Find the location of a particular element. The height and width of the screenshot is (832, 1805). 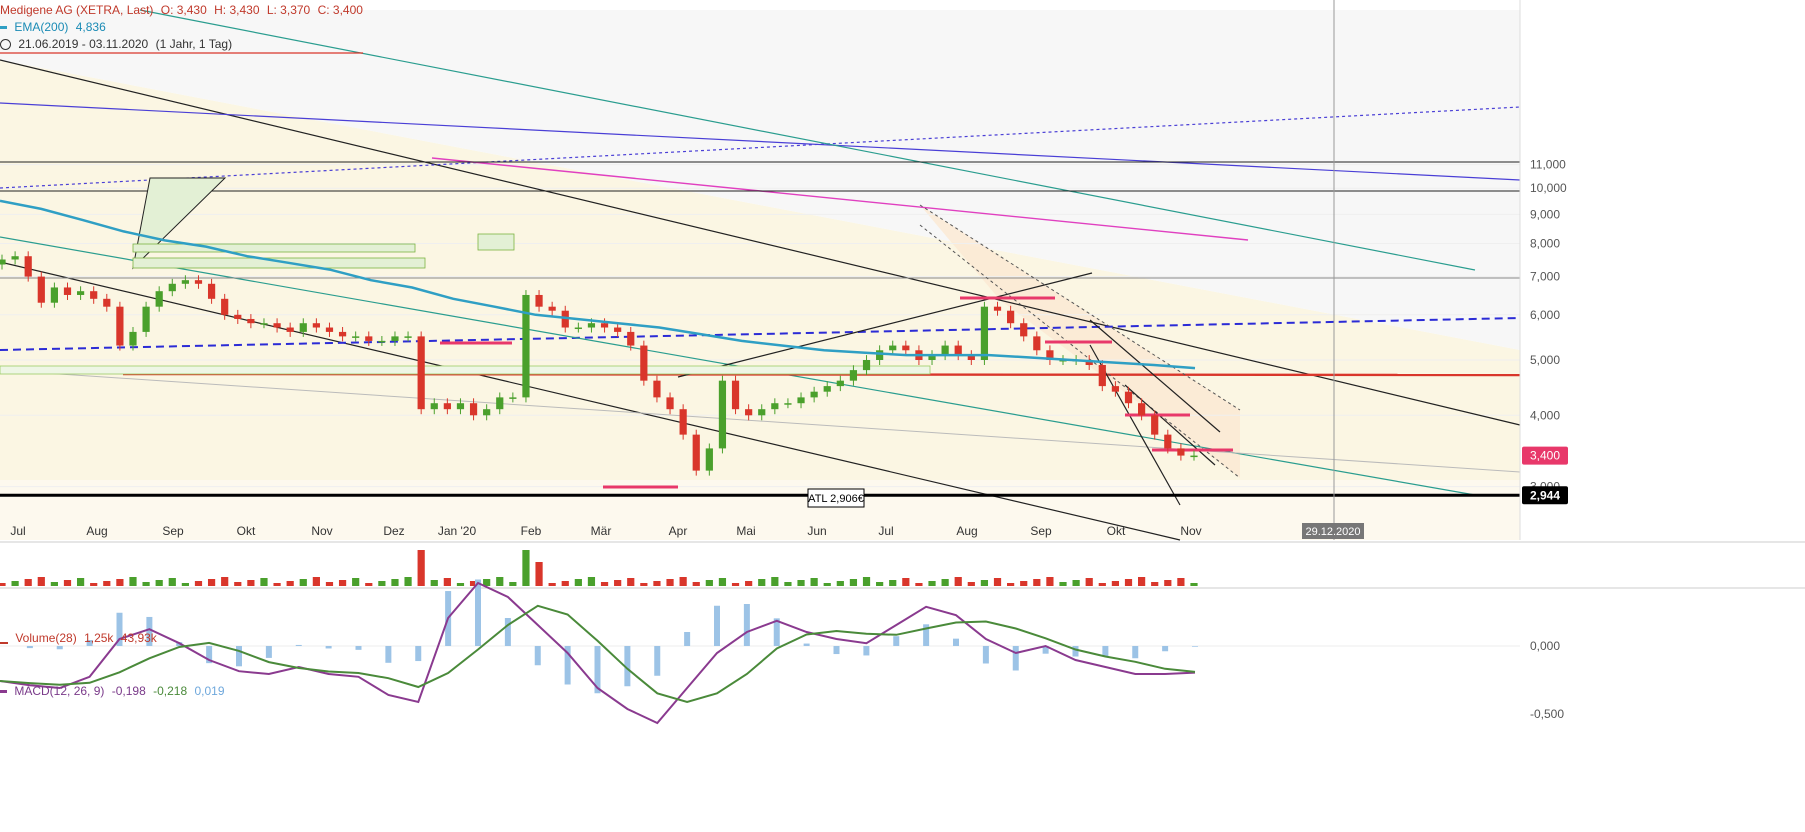

last-price-label: 3,400 is located at coordinates (1545, 456).